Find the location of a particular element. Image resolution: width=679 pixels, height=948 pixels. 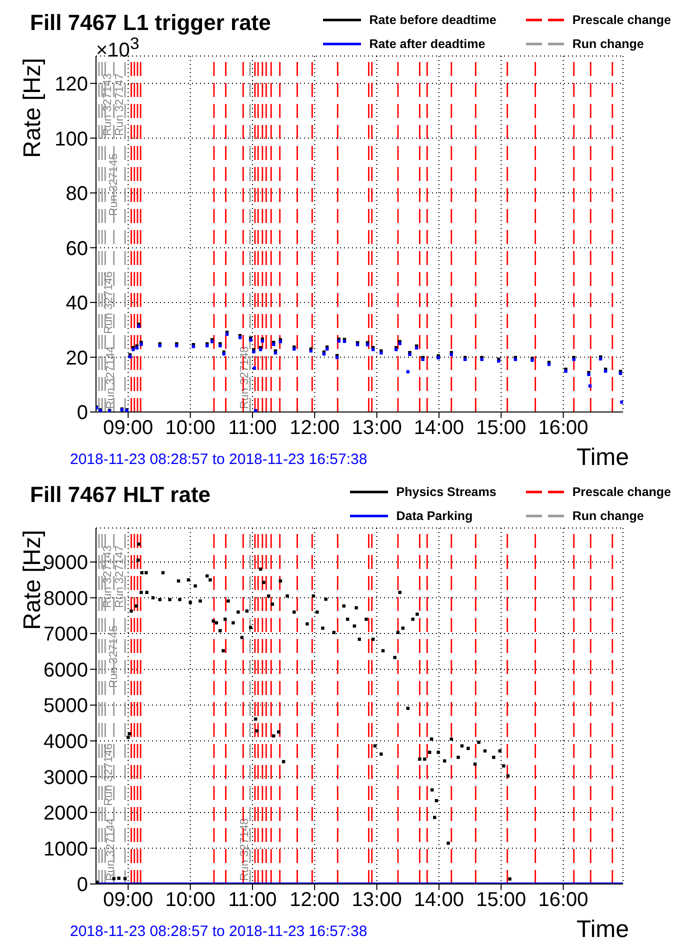

chart-title: Fill 7467 HLT rate is located at coordinates (120, 495).